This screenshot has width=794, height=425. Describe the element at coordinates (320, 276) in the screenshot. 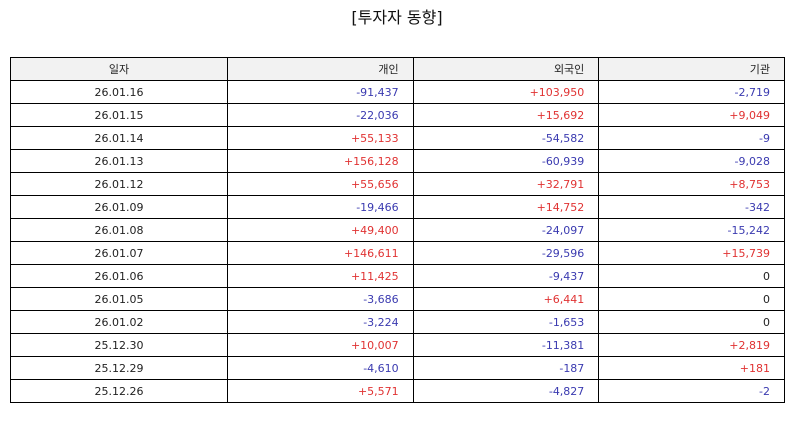

I see `individual-cell: +11,425` at that location.